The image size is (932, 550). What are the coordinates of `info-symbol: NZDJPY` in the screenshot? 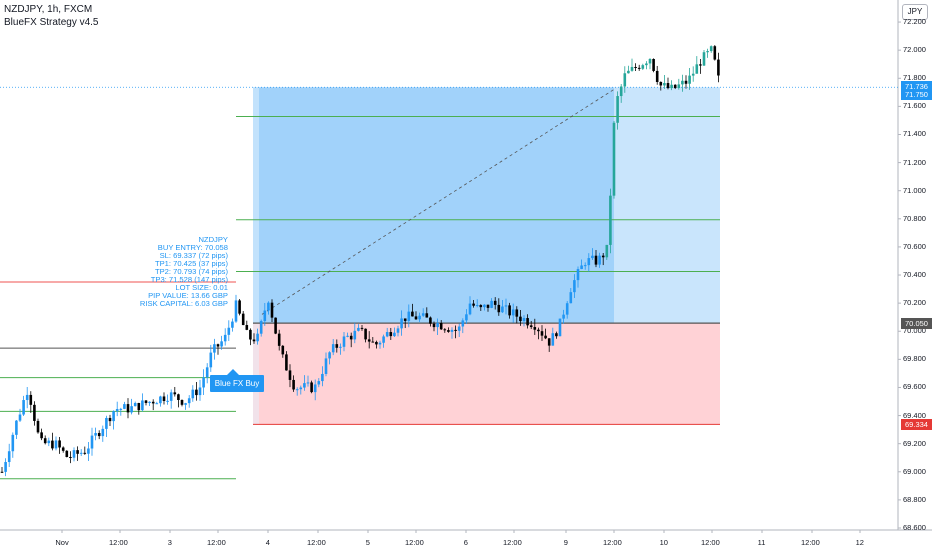 It's located at (213, 239).